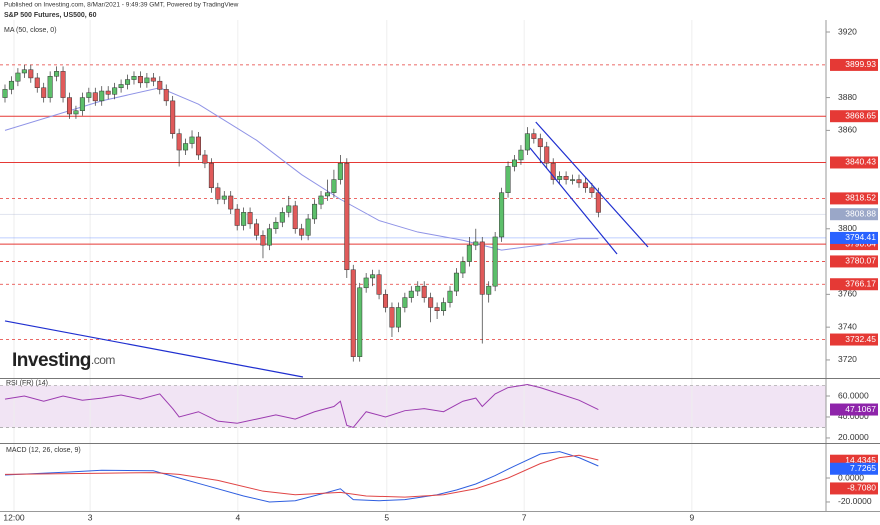 This screenshot has height=525, width=880. What do you see at coordinates (691, 517) in the screenshot?
I see `x-tick-label: 9` at bounding box center [691, 517].